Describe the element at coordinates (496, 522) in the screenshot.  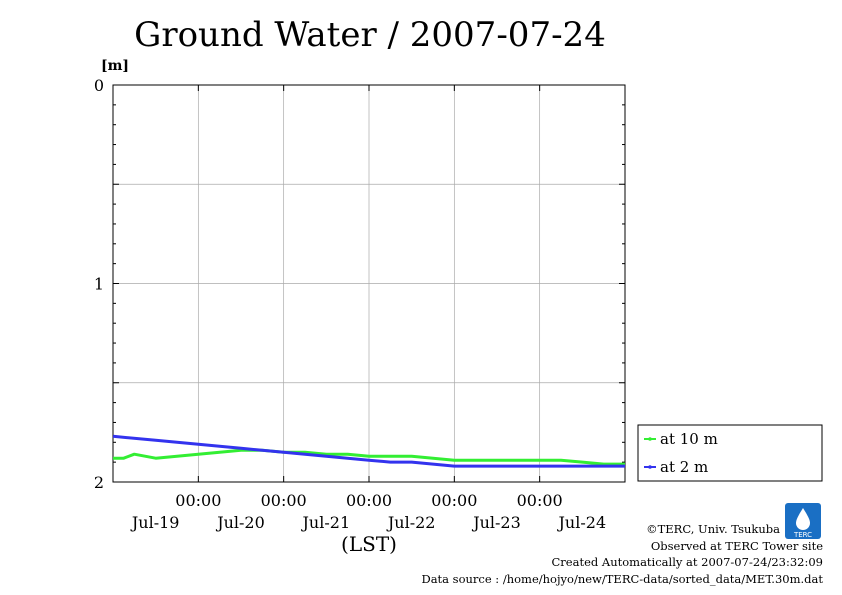
I see `x-tick-date-label: Jul-23` at that location.